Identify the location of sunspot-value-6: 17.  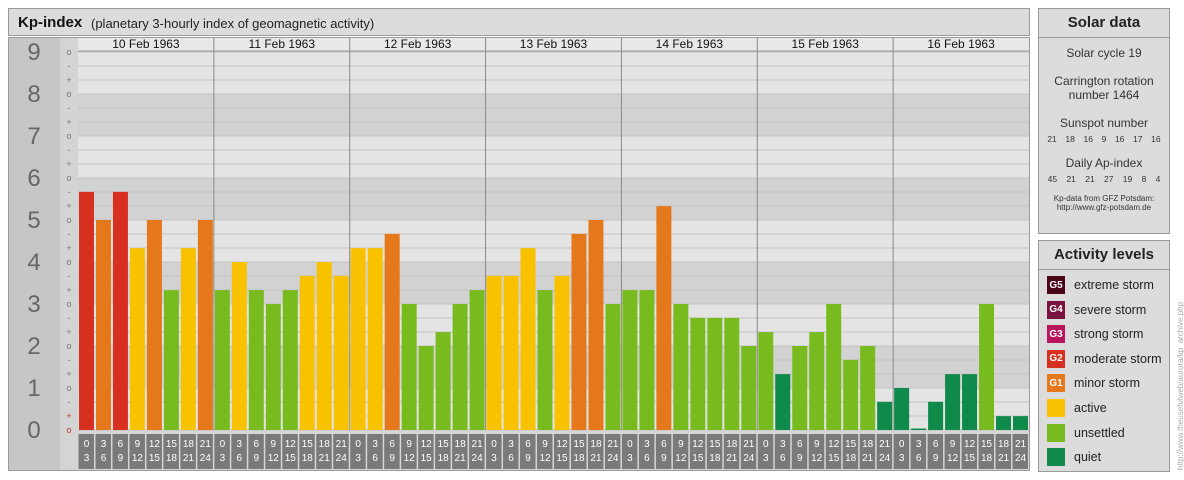
(1138, 139).